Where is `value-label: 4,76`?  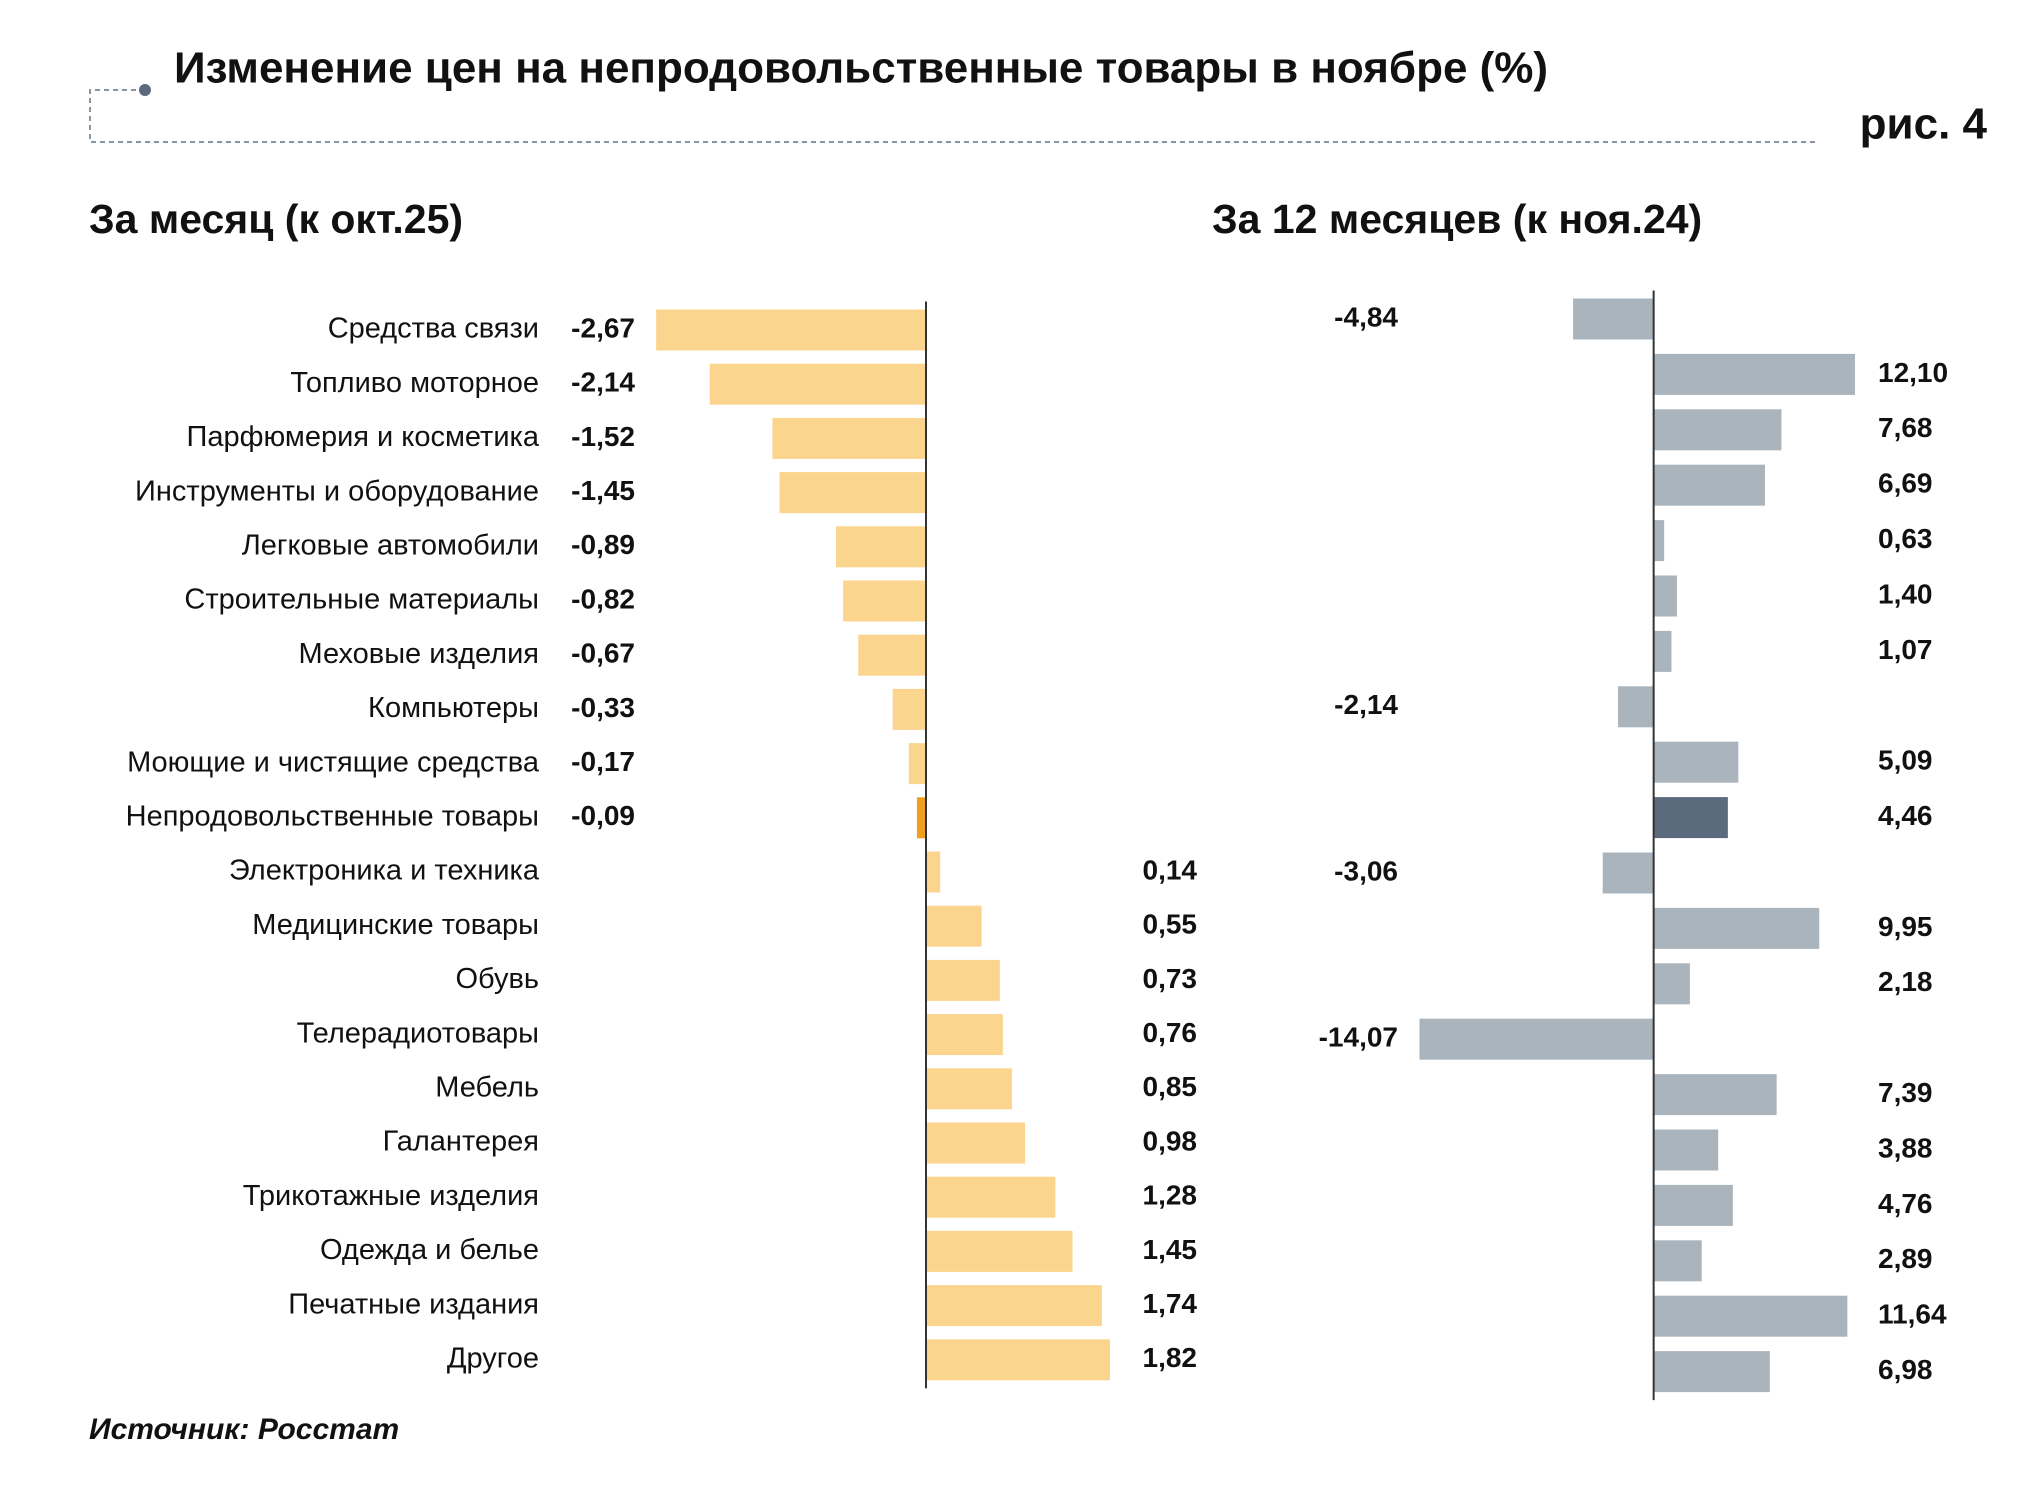 value-label: 4,76 is located at coordinates (1905, 1203).